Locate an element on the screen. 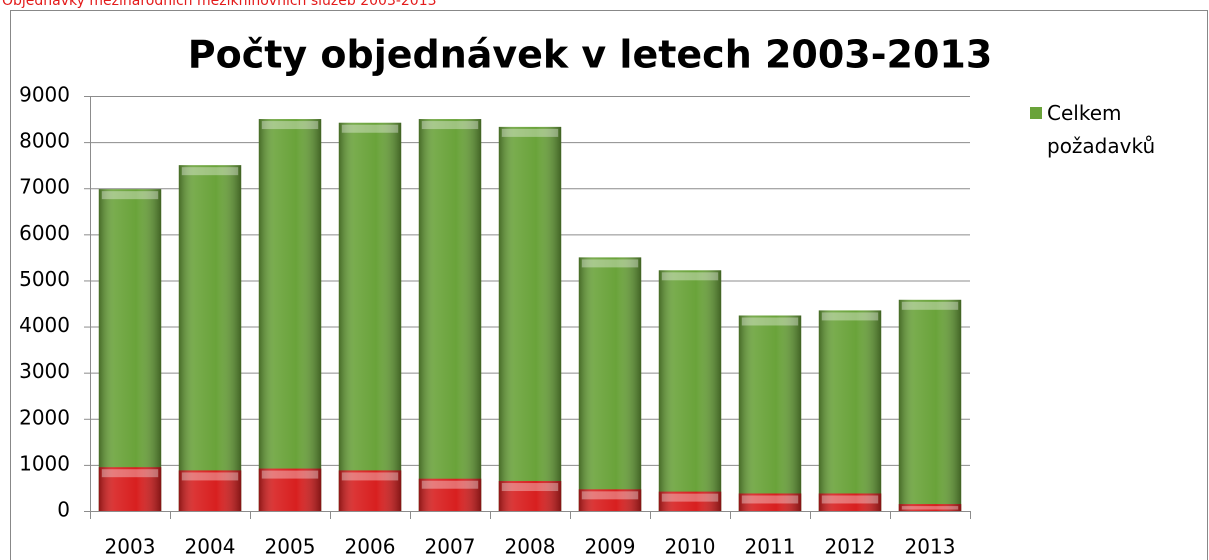 This screenshot has height=560, width=1209. y-tick-label: 5000 is located at coordinates (44, 279).